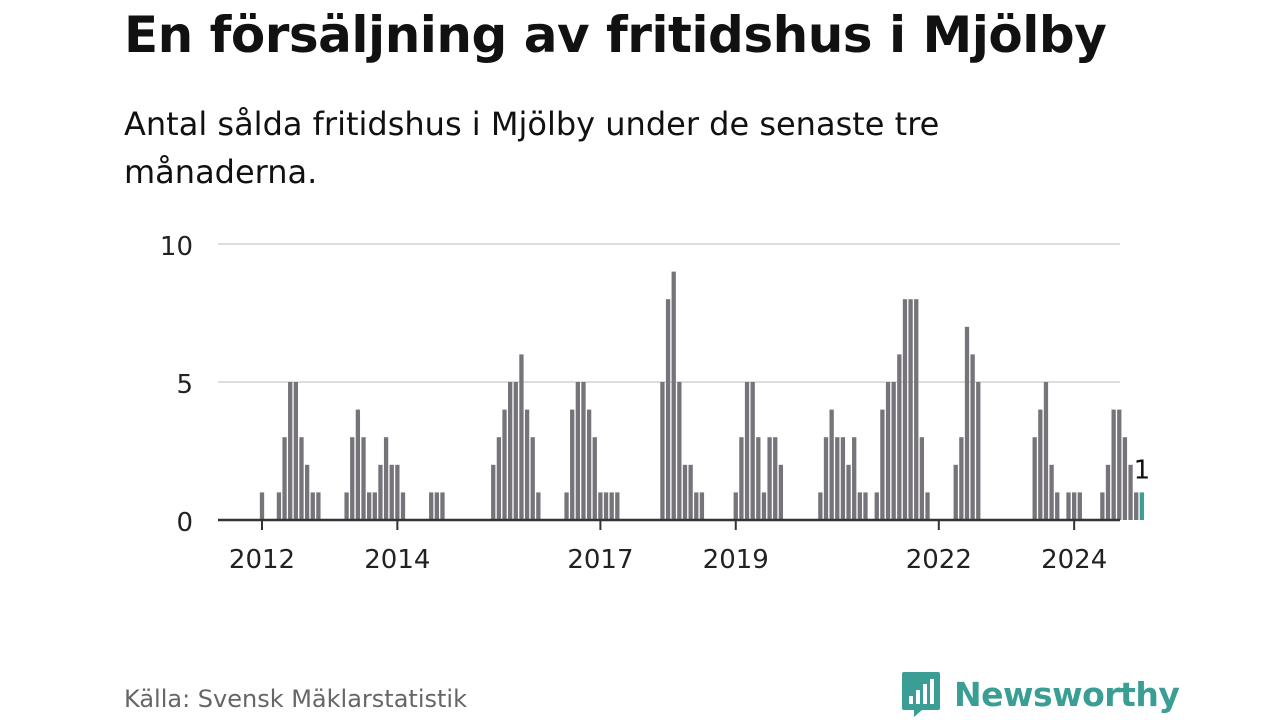 This screenshot has height=720, width=1280. Describe the element at coordinates (668, 547) in the screenshot. I see `x-axis-labels: 2012 2014 2017 2019 2022 2024` at that location.